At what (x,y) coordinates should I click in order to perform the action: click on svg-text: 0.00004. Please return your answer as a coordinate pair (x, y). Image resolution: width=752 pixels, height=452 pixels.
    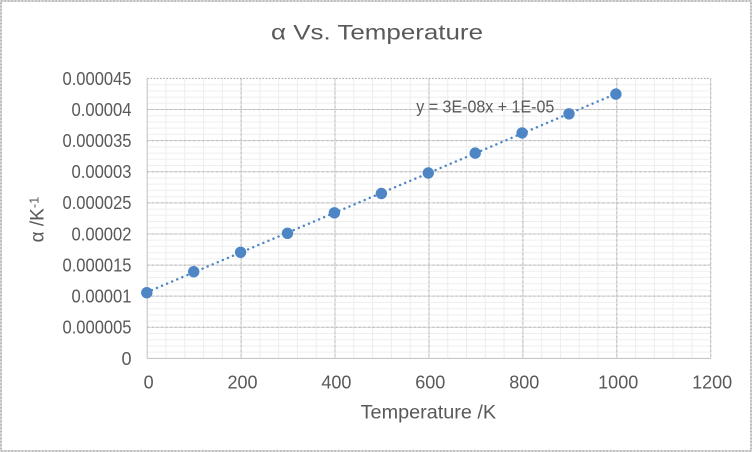
    Looking at the image, I should click on (102, 110).